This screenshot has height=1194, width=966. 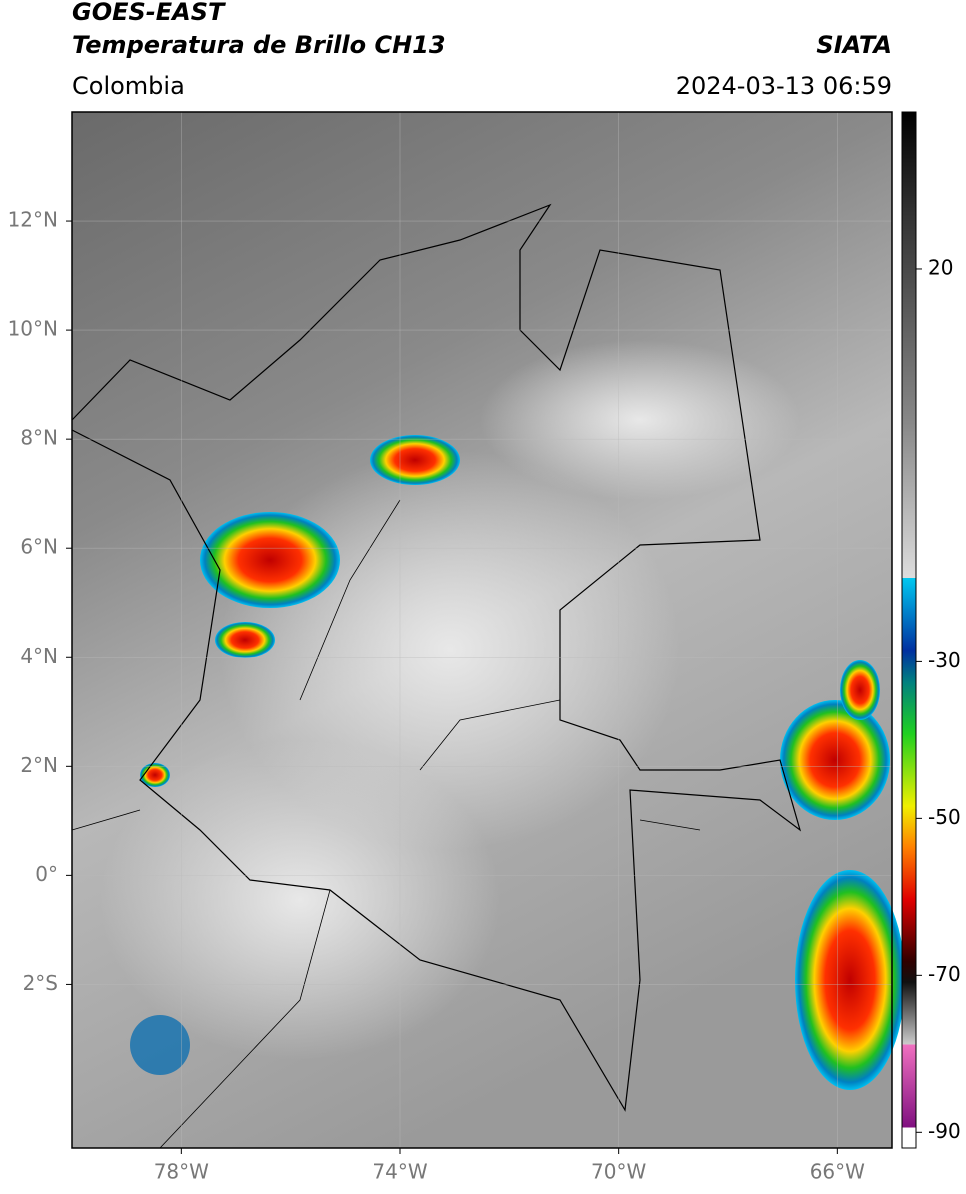 What do you see at coordinates (46, 874) in the screenshot?
I see `y-tick-label: 0°` at bounding box center [46, 874].